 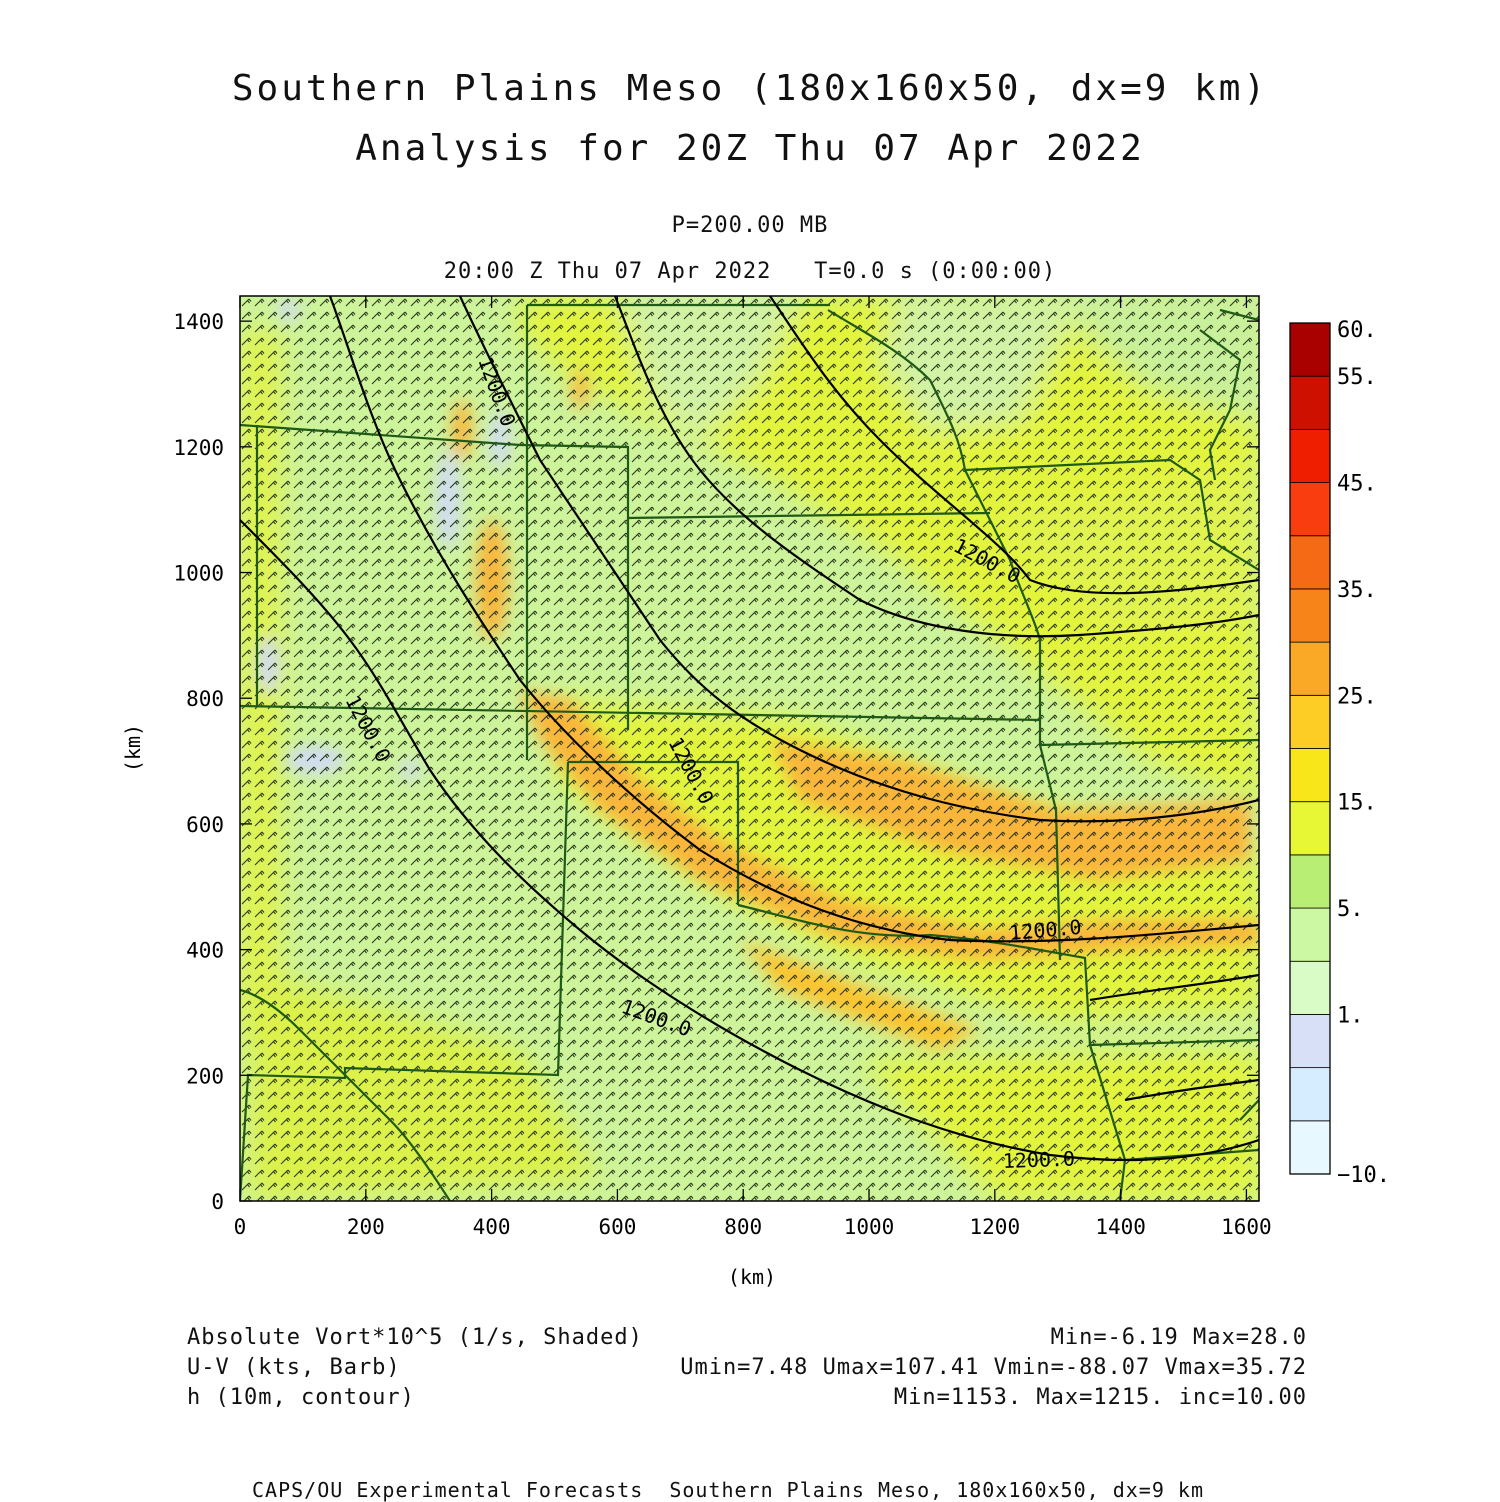 I want to click on x-tick-label: 400, so click(x=492, y=1227).